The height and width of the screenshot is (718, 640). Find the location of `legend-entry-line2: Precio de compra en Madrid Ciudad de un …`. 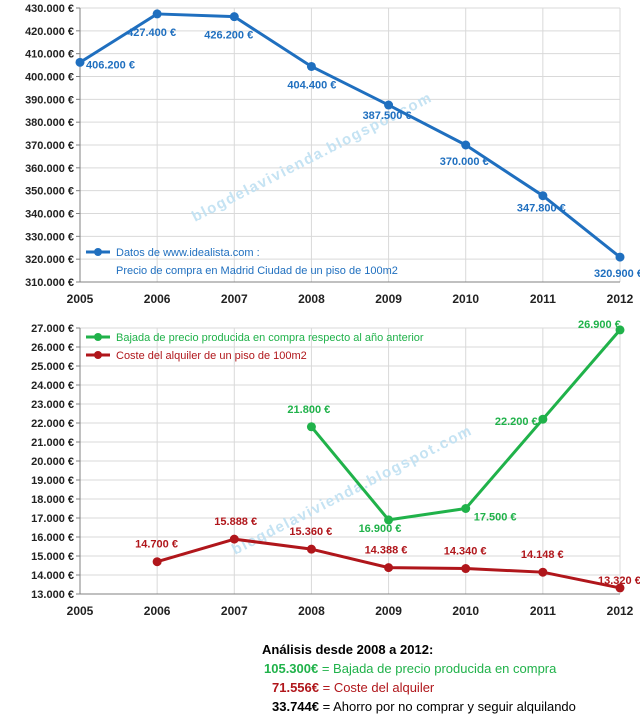

legend-entry-line2: Precio de compra en Madrid Ciudad de un … is located at coordinates (257, 271).